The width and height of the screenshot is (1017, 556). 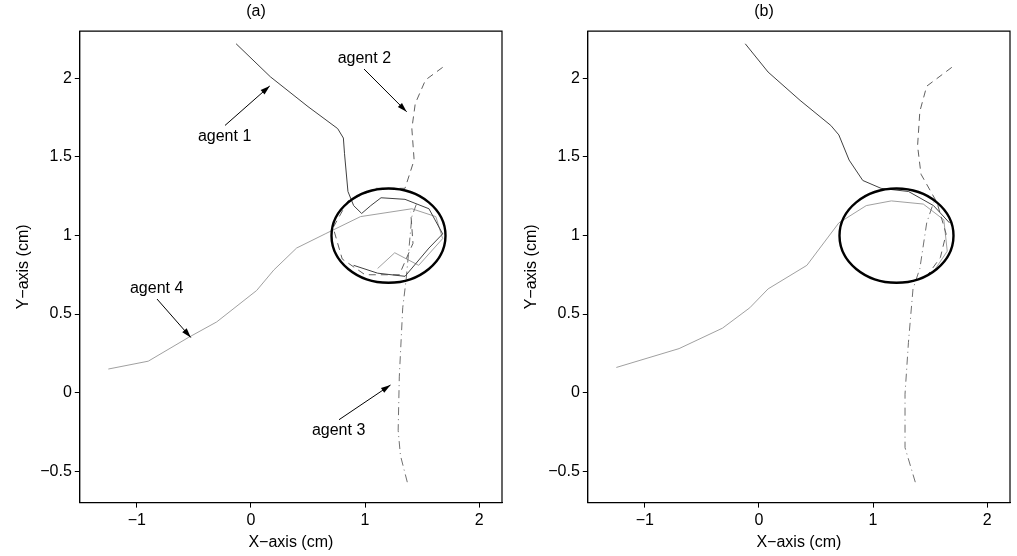 What do you see at coordinates (256, 11) in the screenshot?
I see `chart-title: (a)` at bounding box center [256, 11].